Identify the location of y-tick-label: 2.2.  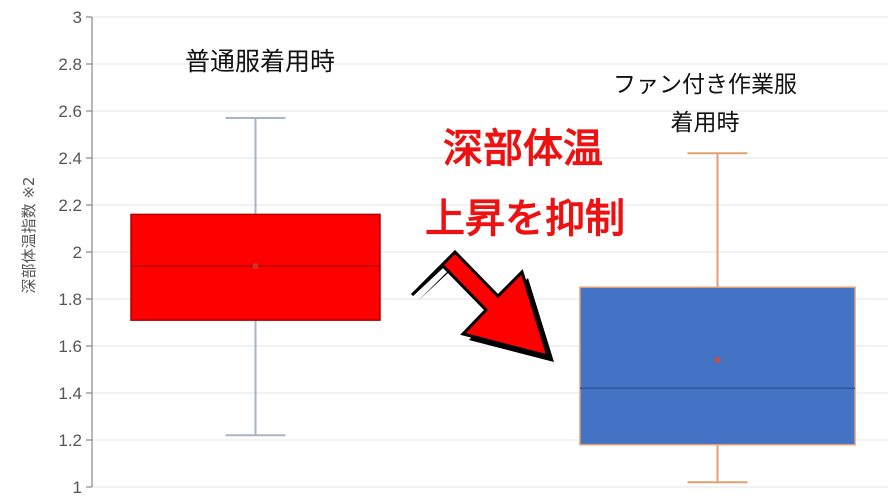
(70, 205).